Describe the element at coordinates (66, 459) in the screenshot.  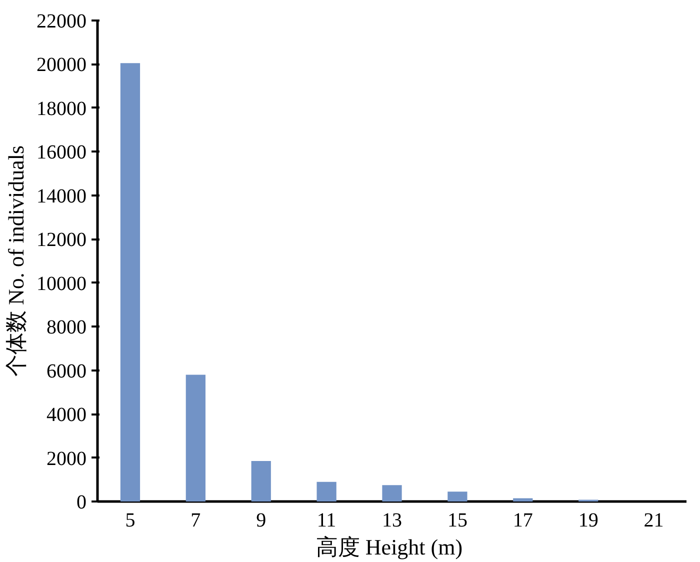
I see `y-tick-label: 2000` at that location.